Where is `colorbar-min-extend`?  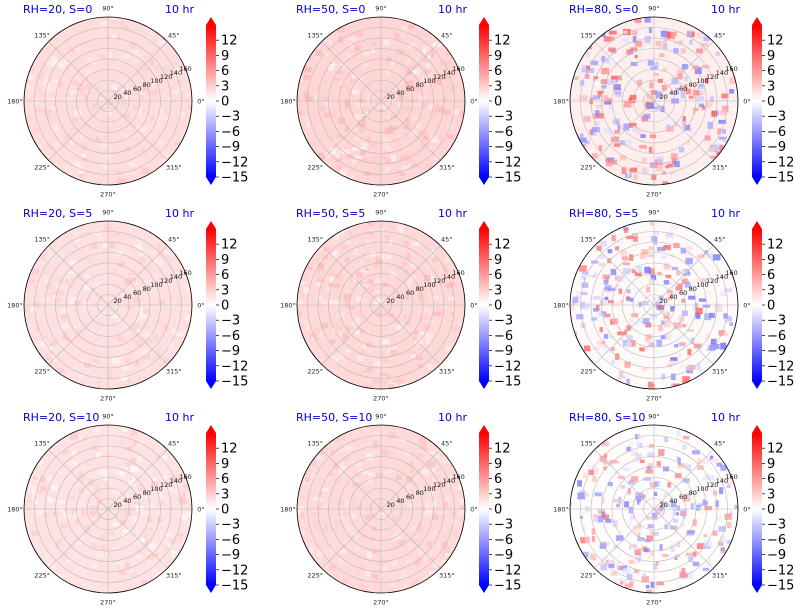 colorbar-min-extend is located at coordinates (484, 181).